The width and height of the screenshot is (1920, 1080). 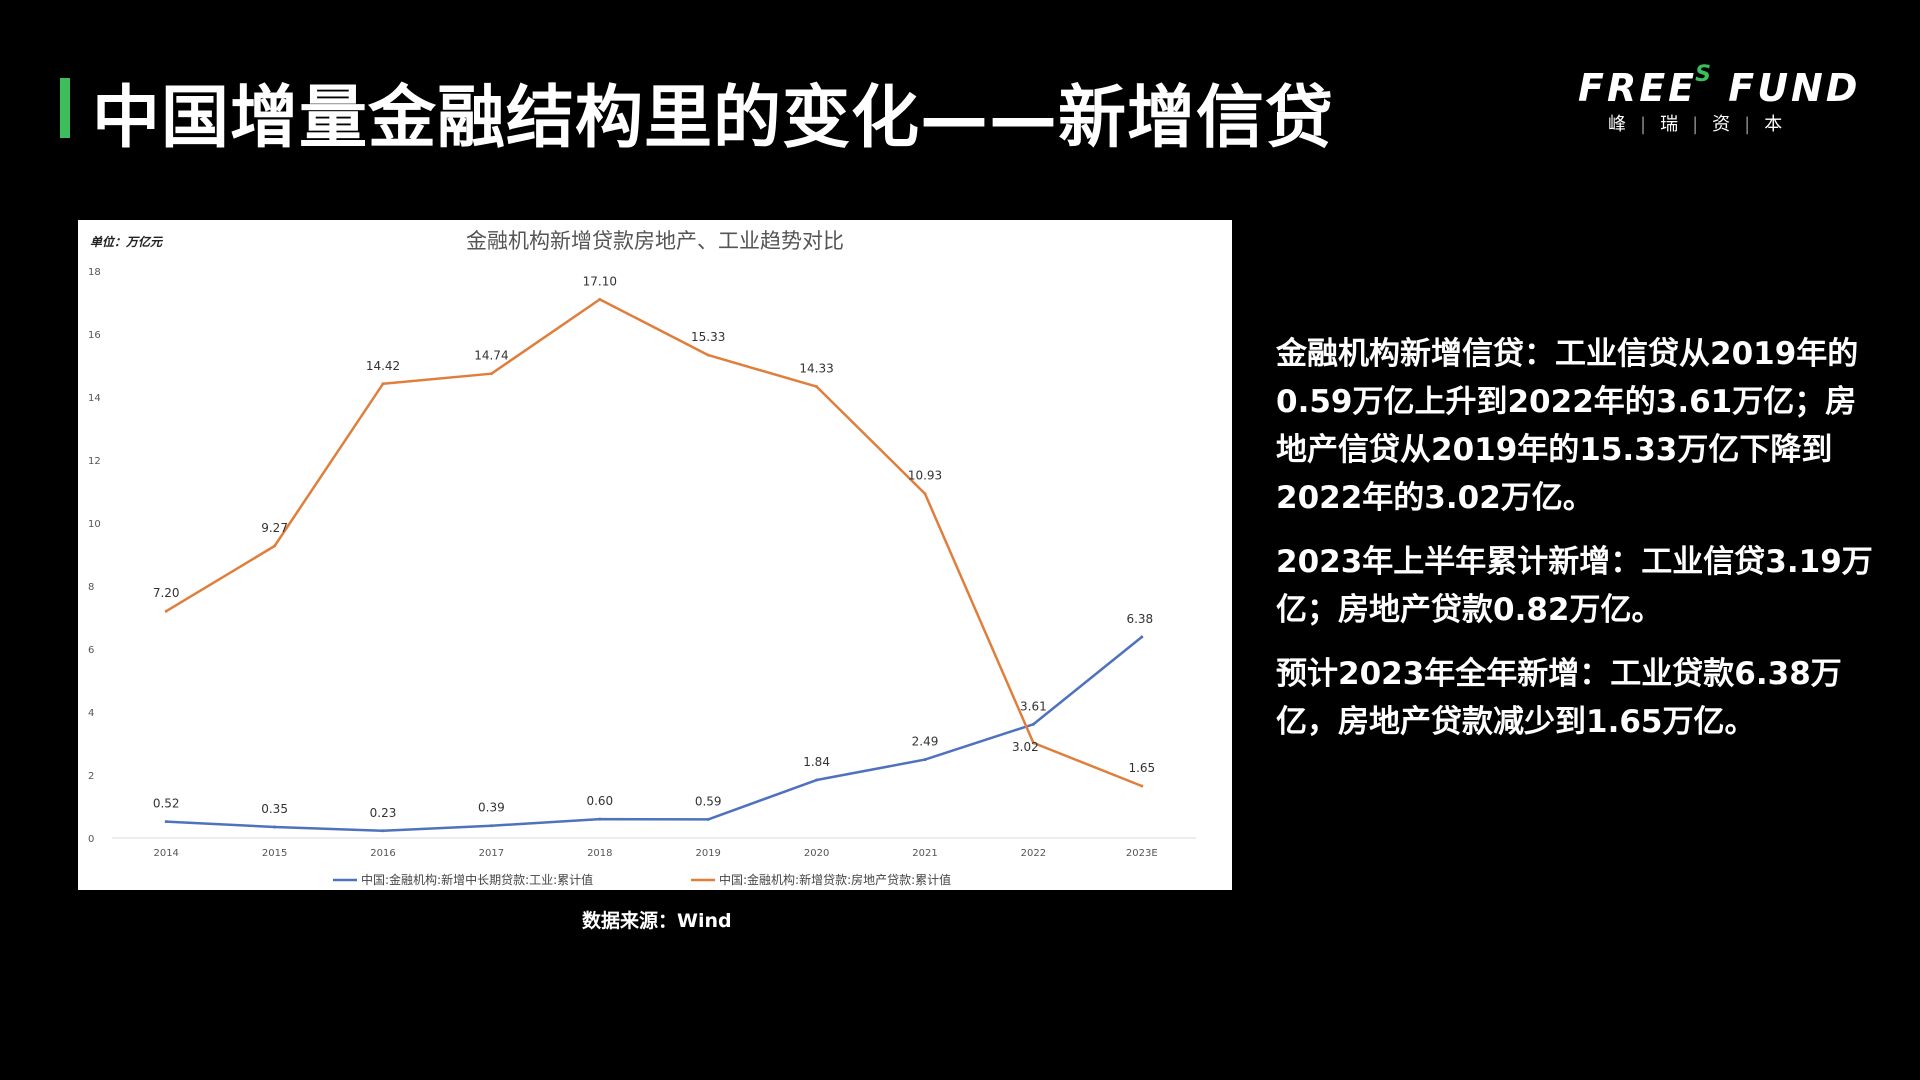 I want to click on data-label: 1.84, so click(x=816, y=762).